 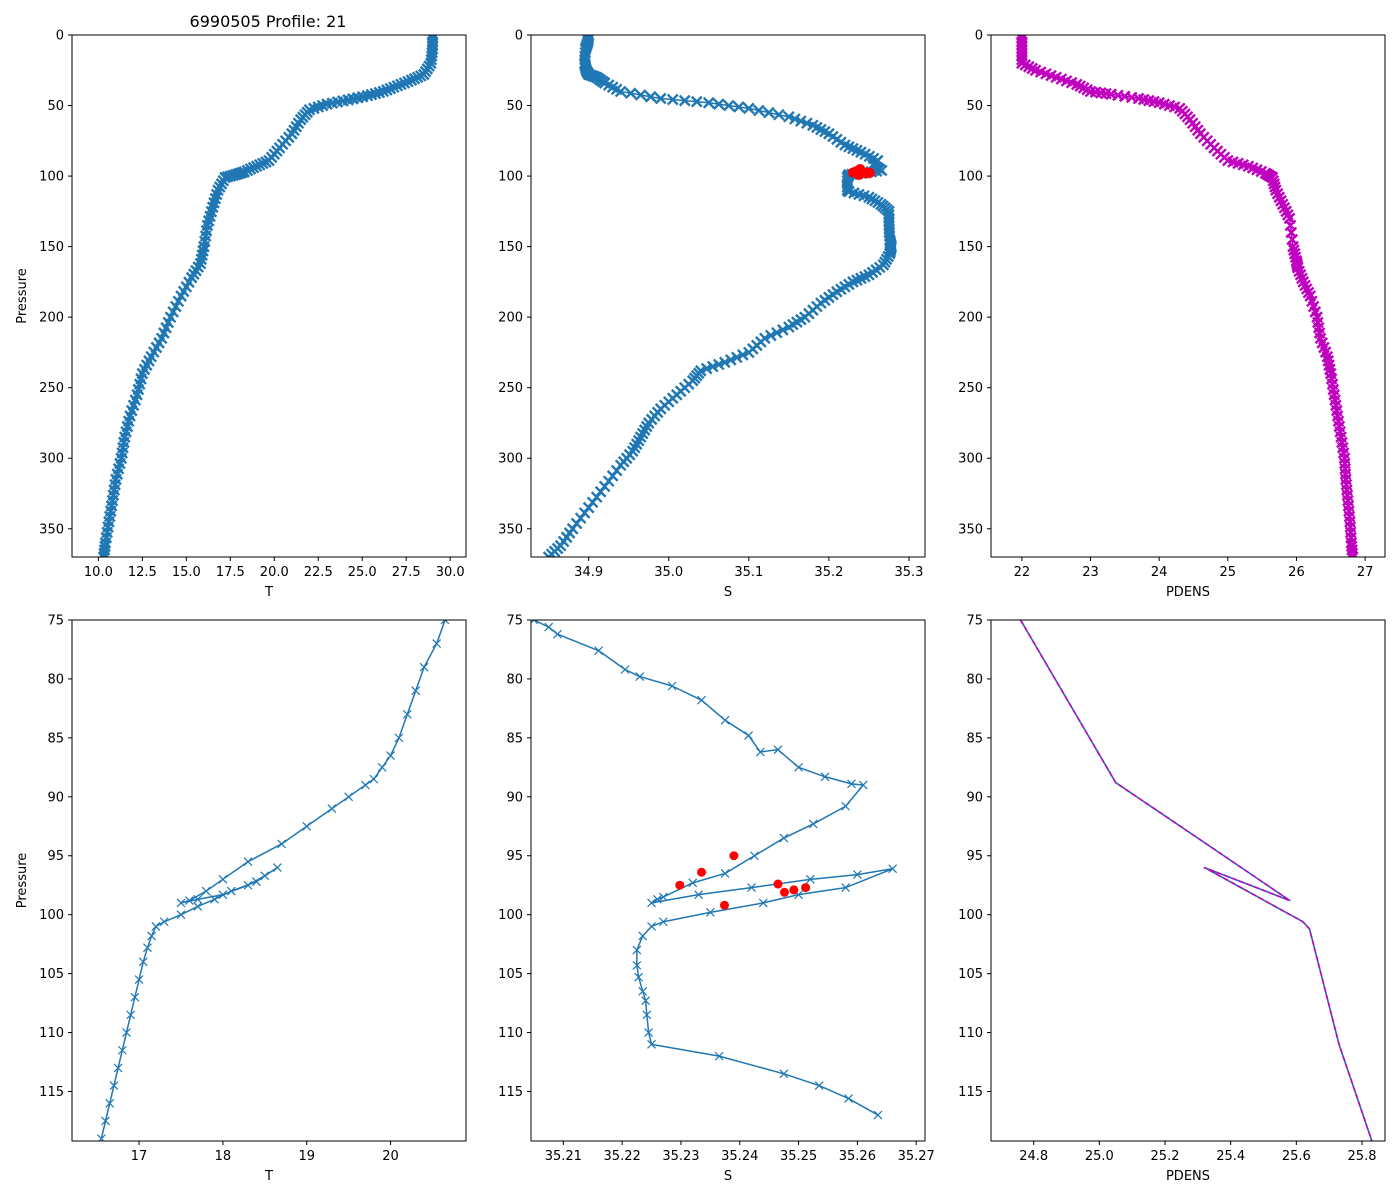 What do you see at coordinates (362, 572) in the screenshot?
I see `x-tick-label: 25.0` at bounding box center [362, 572].